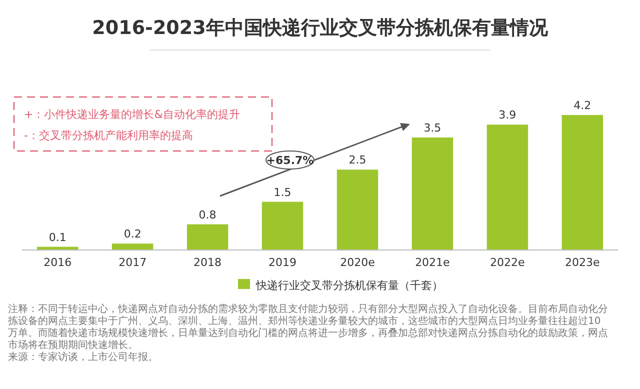 Image resolution: width=640 pixels, height=389 pixels. Describe the element at coordinates (357, 160) in the screenshot. I see `data-label: 2.5` at that location.